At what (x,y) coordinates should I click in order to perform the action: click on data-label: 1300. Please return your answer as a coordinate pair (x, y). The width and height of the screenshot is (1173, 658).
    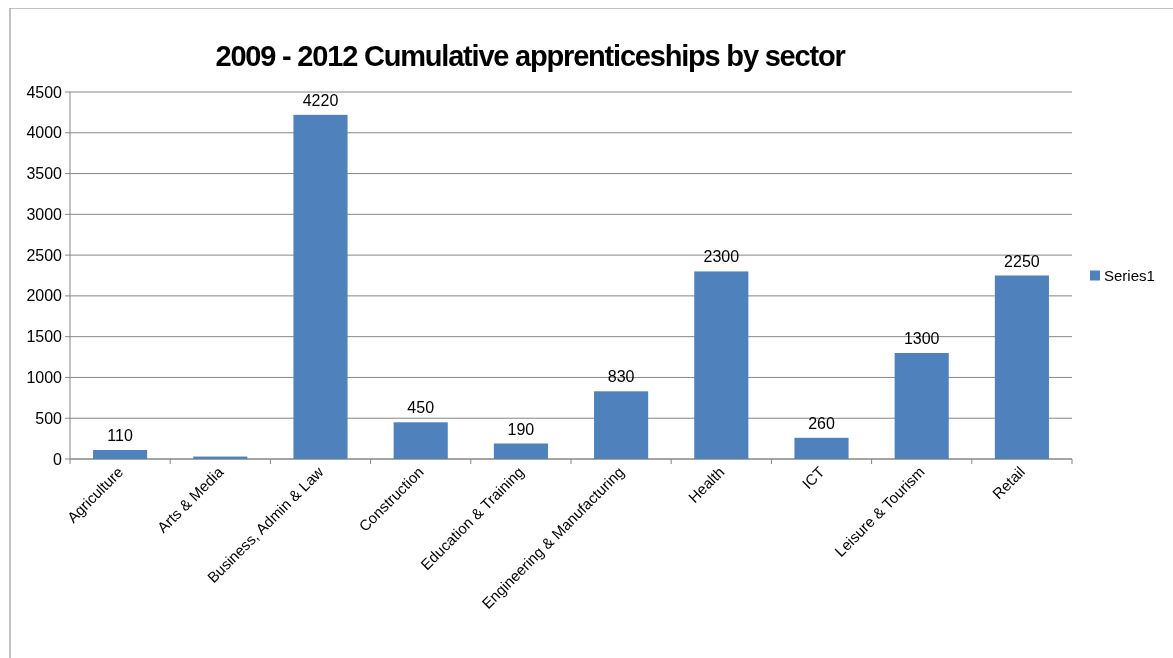
    Looking at the image, I should click on (921, 338).